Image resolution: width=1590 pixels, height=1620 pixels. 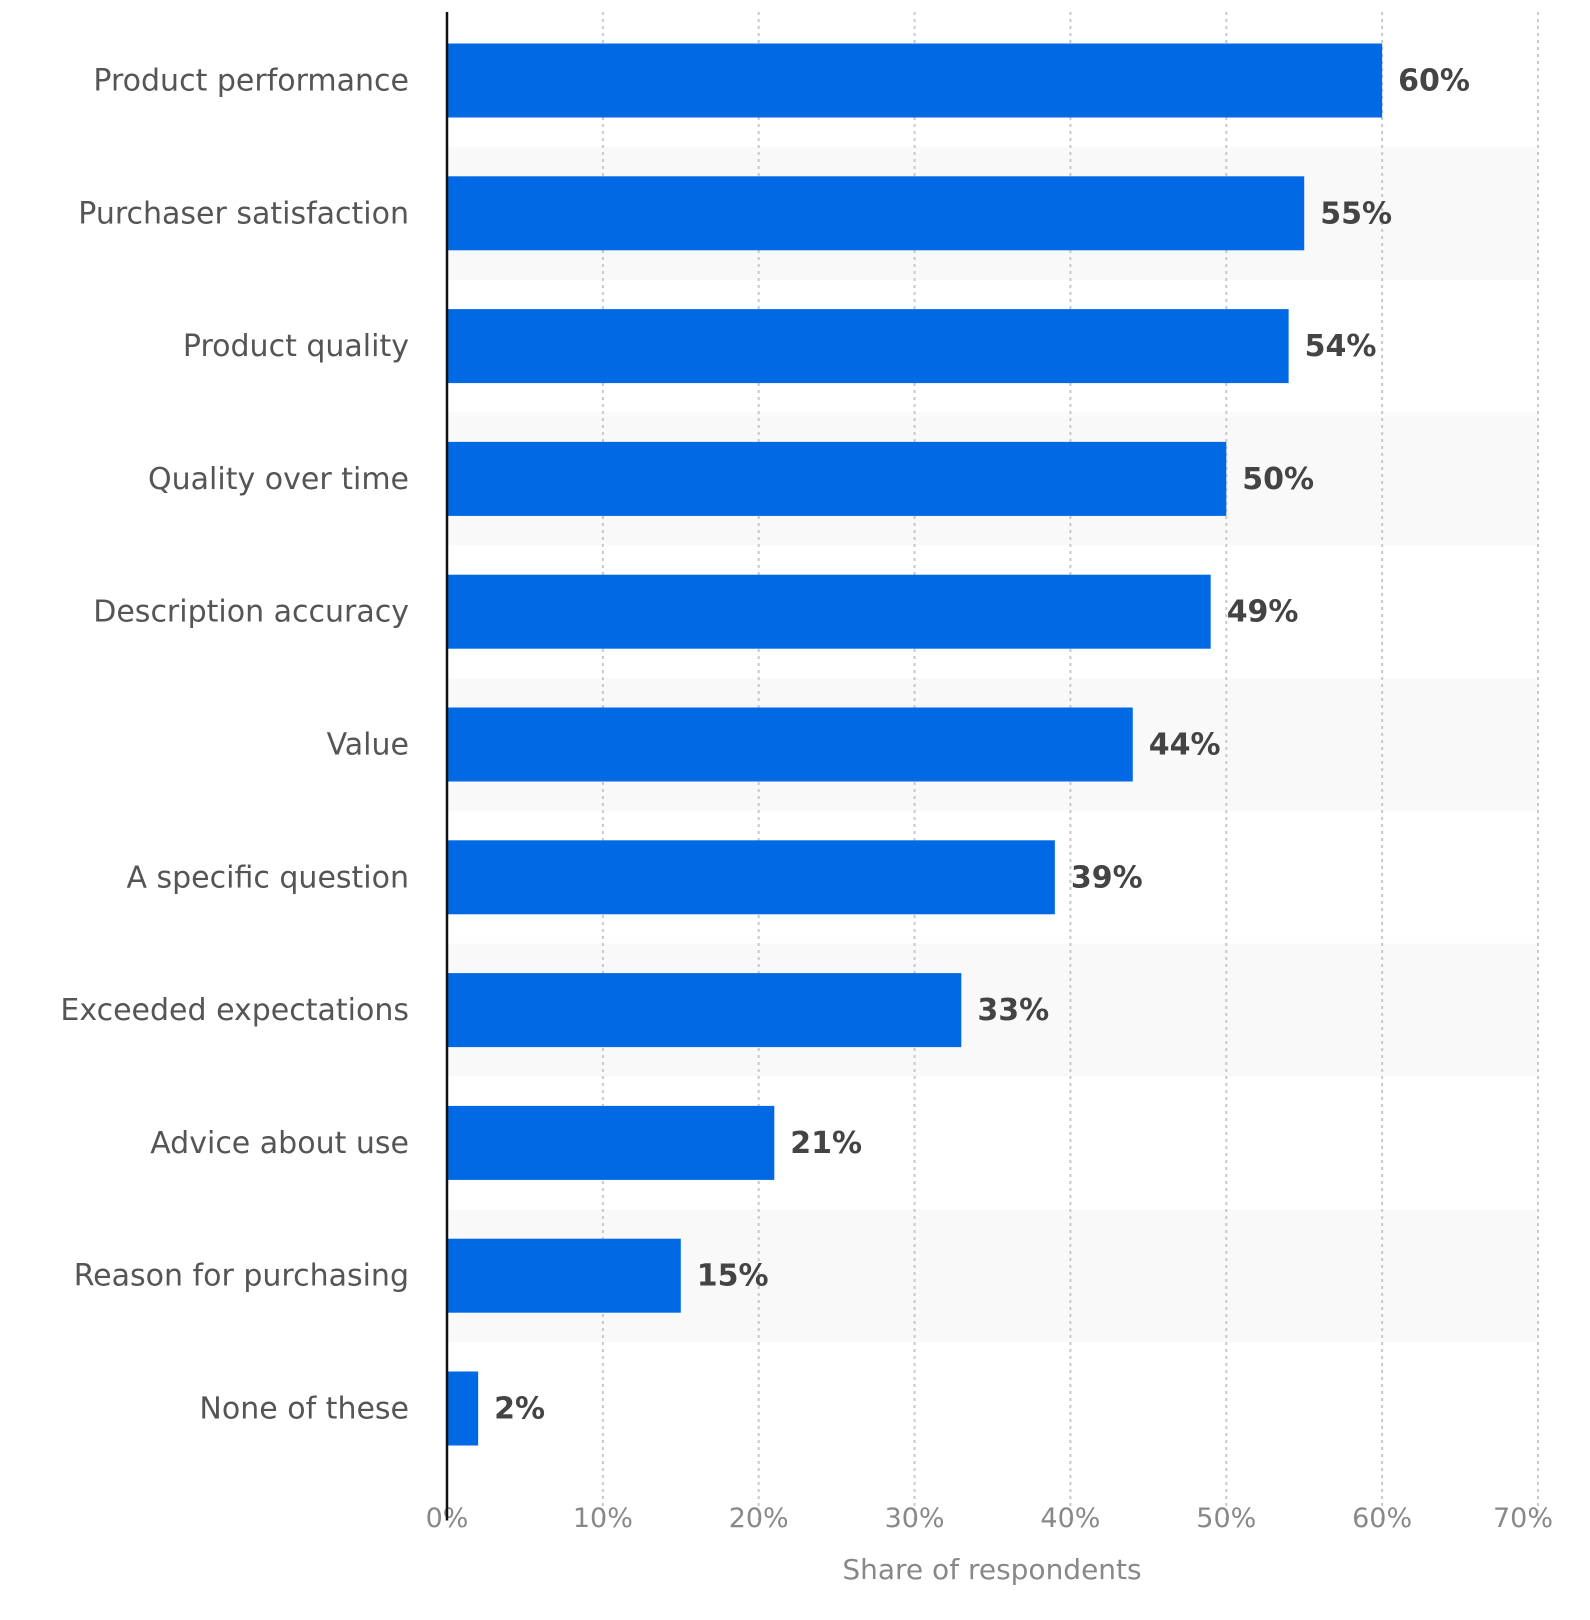 I want to click on value-label: 15%, so click(x=733, y=1276).